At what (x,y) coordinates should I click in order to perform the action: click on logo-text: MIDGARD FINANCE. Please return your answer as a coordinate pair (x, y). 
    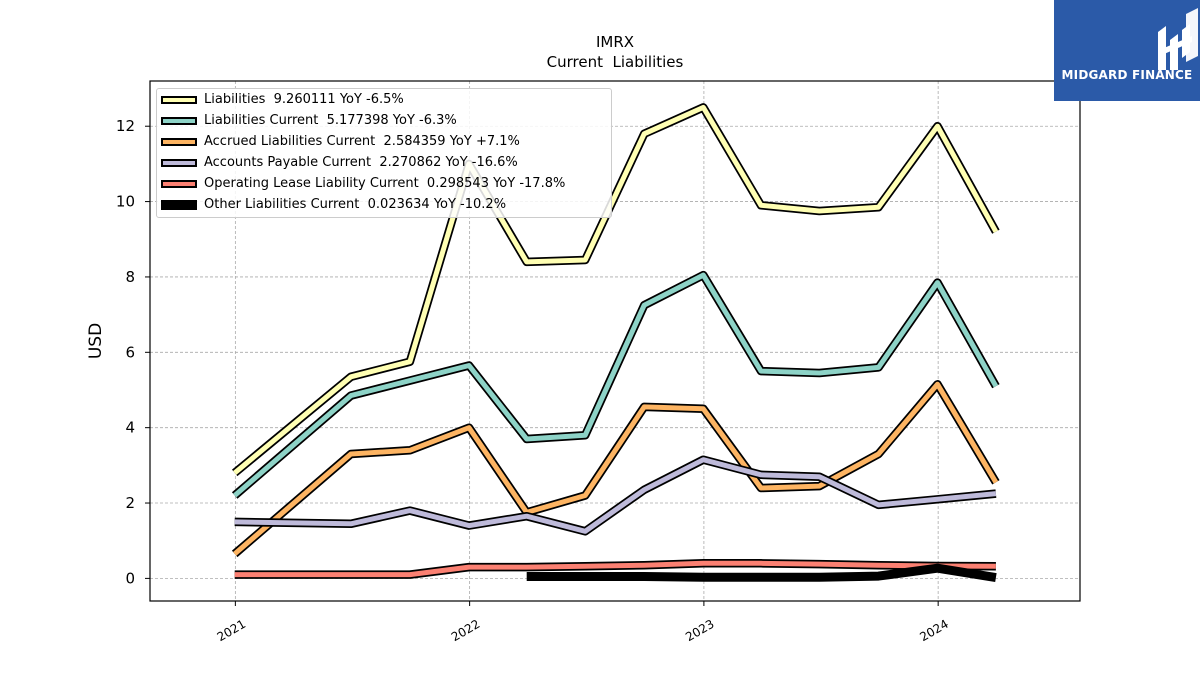
    Looking at the image, I should click on (1127, 75).